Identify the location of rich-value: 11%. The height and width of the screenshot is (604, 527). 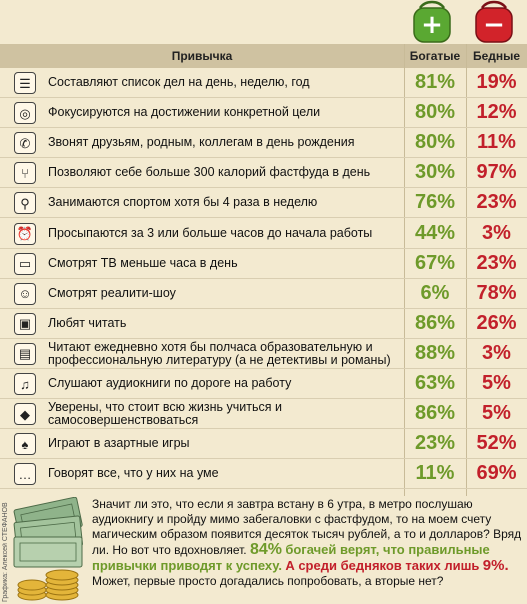
(435, 473).